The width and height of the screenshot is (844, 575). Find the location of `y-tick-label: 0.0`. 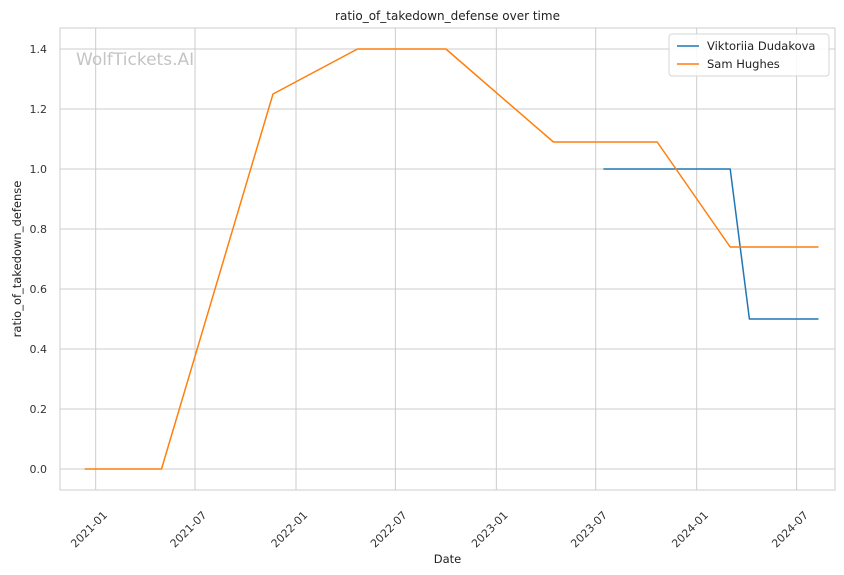

y-tick-label: 0.0 is located at coordinates (39, 469).